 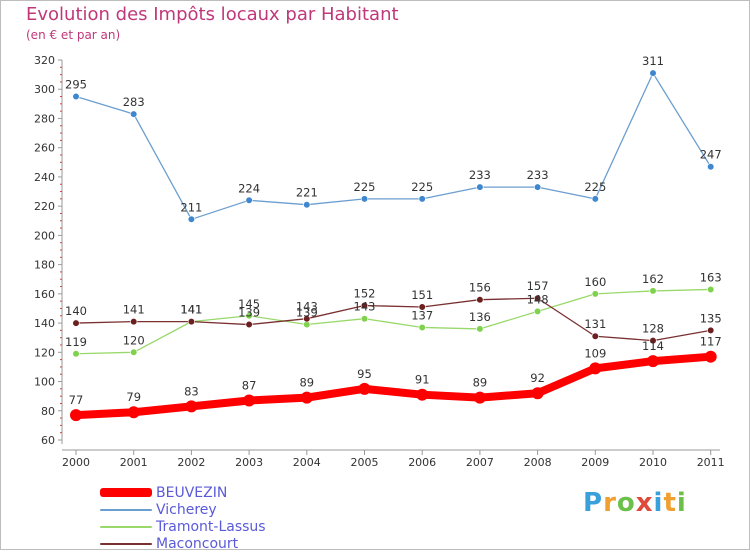 What do you see at coordinates (44, 148) in the screenshot?
I see `y-tick-label: 260` at bounding box center [44, 148].